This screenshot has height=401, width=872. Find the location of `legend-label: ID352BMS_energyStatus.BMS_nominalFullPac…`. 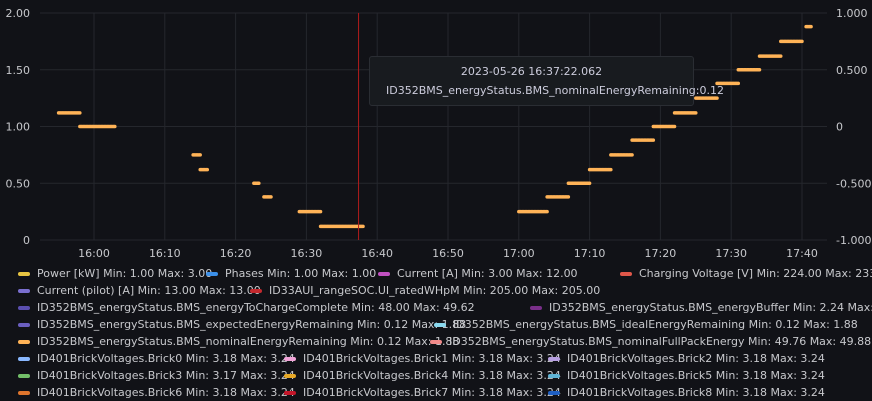

legend-label: ID352BMS_energyStatus.BMS_nominalFullPac… is located at coordinates (660, 341).